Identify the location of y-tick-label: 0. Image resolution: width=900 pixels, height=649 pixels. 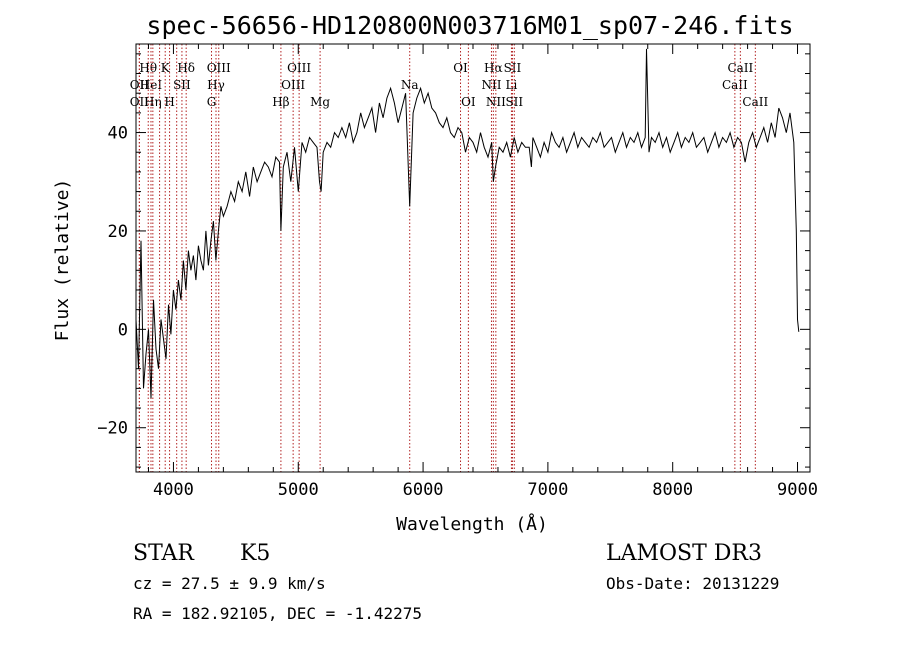
(123, 330).